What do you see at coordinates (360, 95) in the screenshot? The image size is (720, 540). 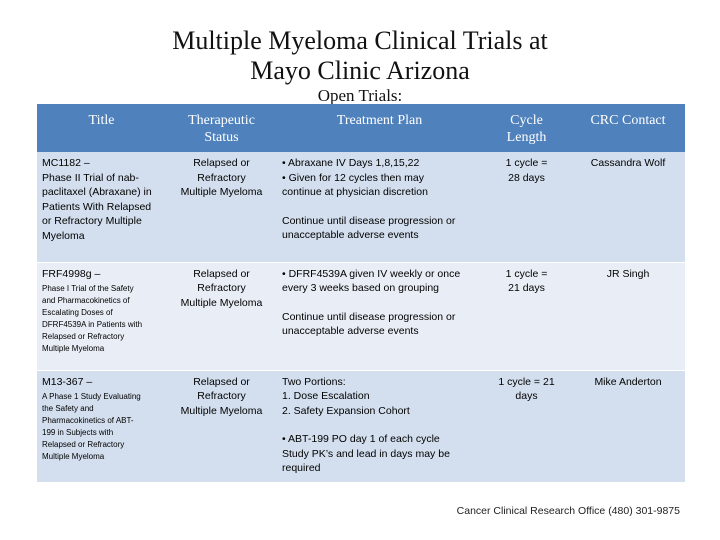 I see `slide-subtitle: Open Trials:` at bounding box center [360, 95].